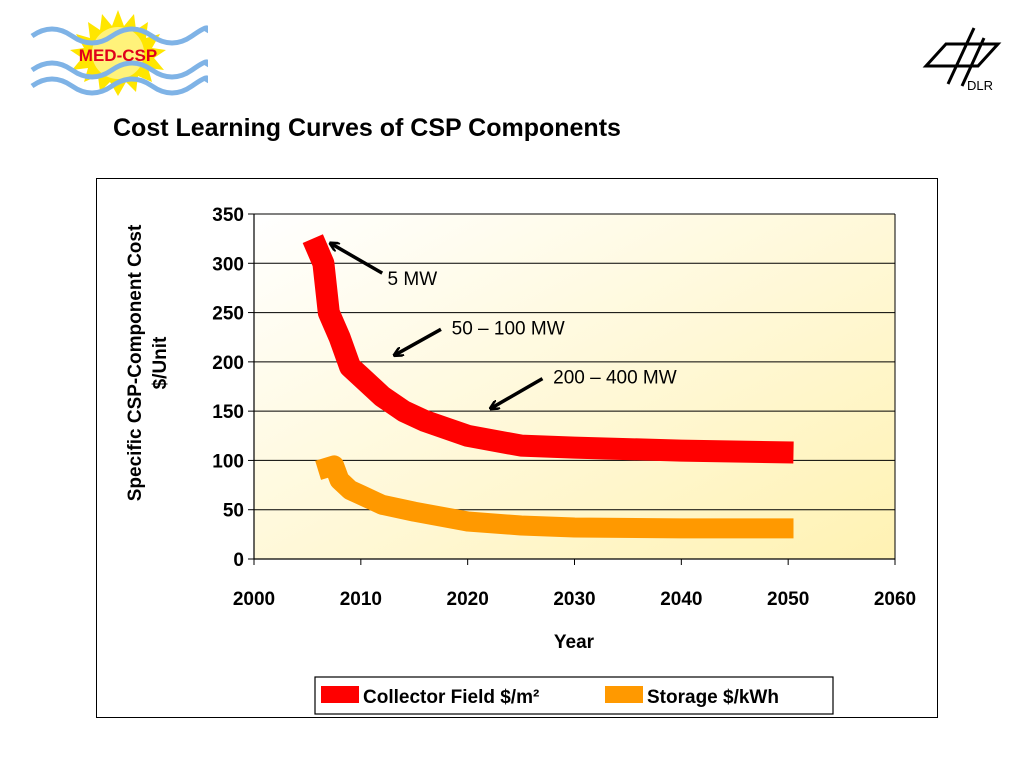 The width and height of the screenshot is (1024, 768). Describe the element at coordinates (554, 497) in the screenshot. I see `series-line-storage` at that location.